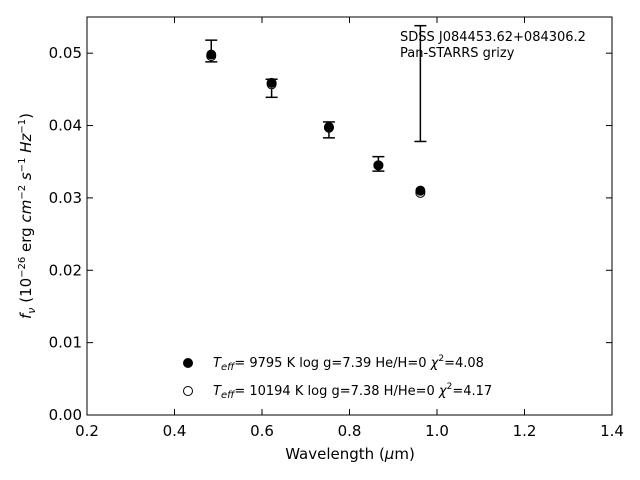 Image resolution: width=640 pixels, height=480 pixels. What do you see at coordinates (65, 270) in the screenshot?
I see `y-tick-label: 0.02` at bounding box center [65, 270].